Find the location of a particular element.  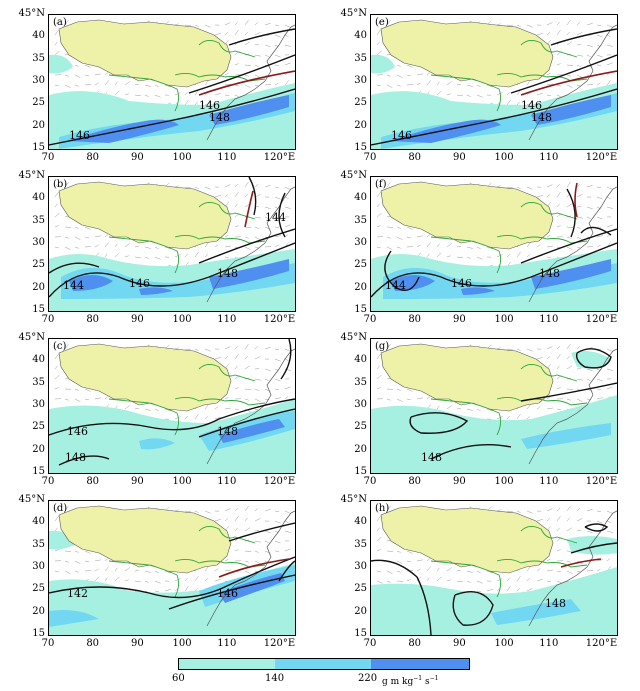

longitude-tick: 100 is located at coordinates (182, 157).